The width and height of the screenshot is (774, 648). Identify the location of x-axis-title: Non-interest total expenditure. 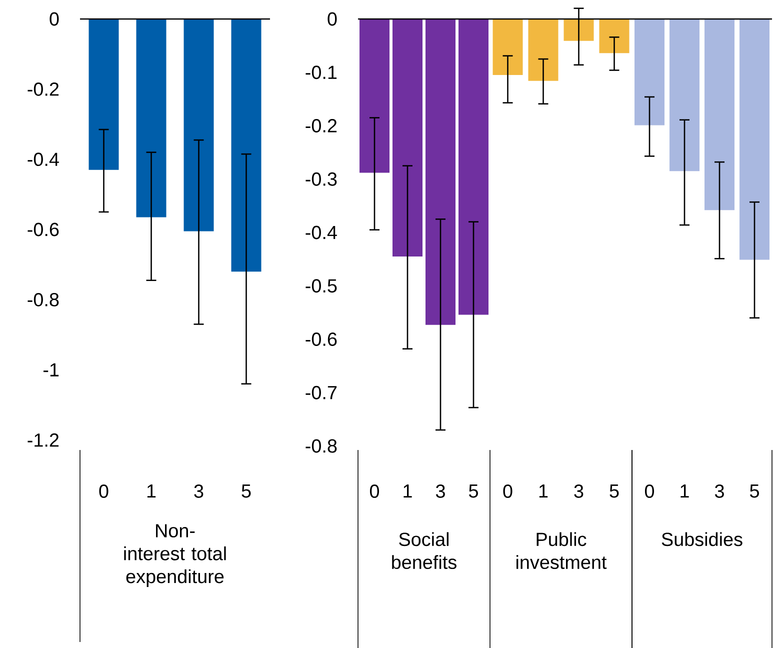
(175, 555).